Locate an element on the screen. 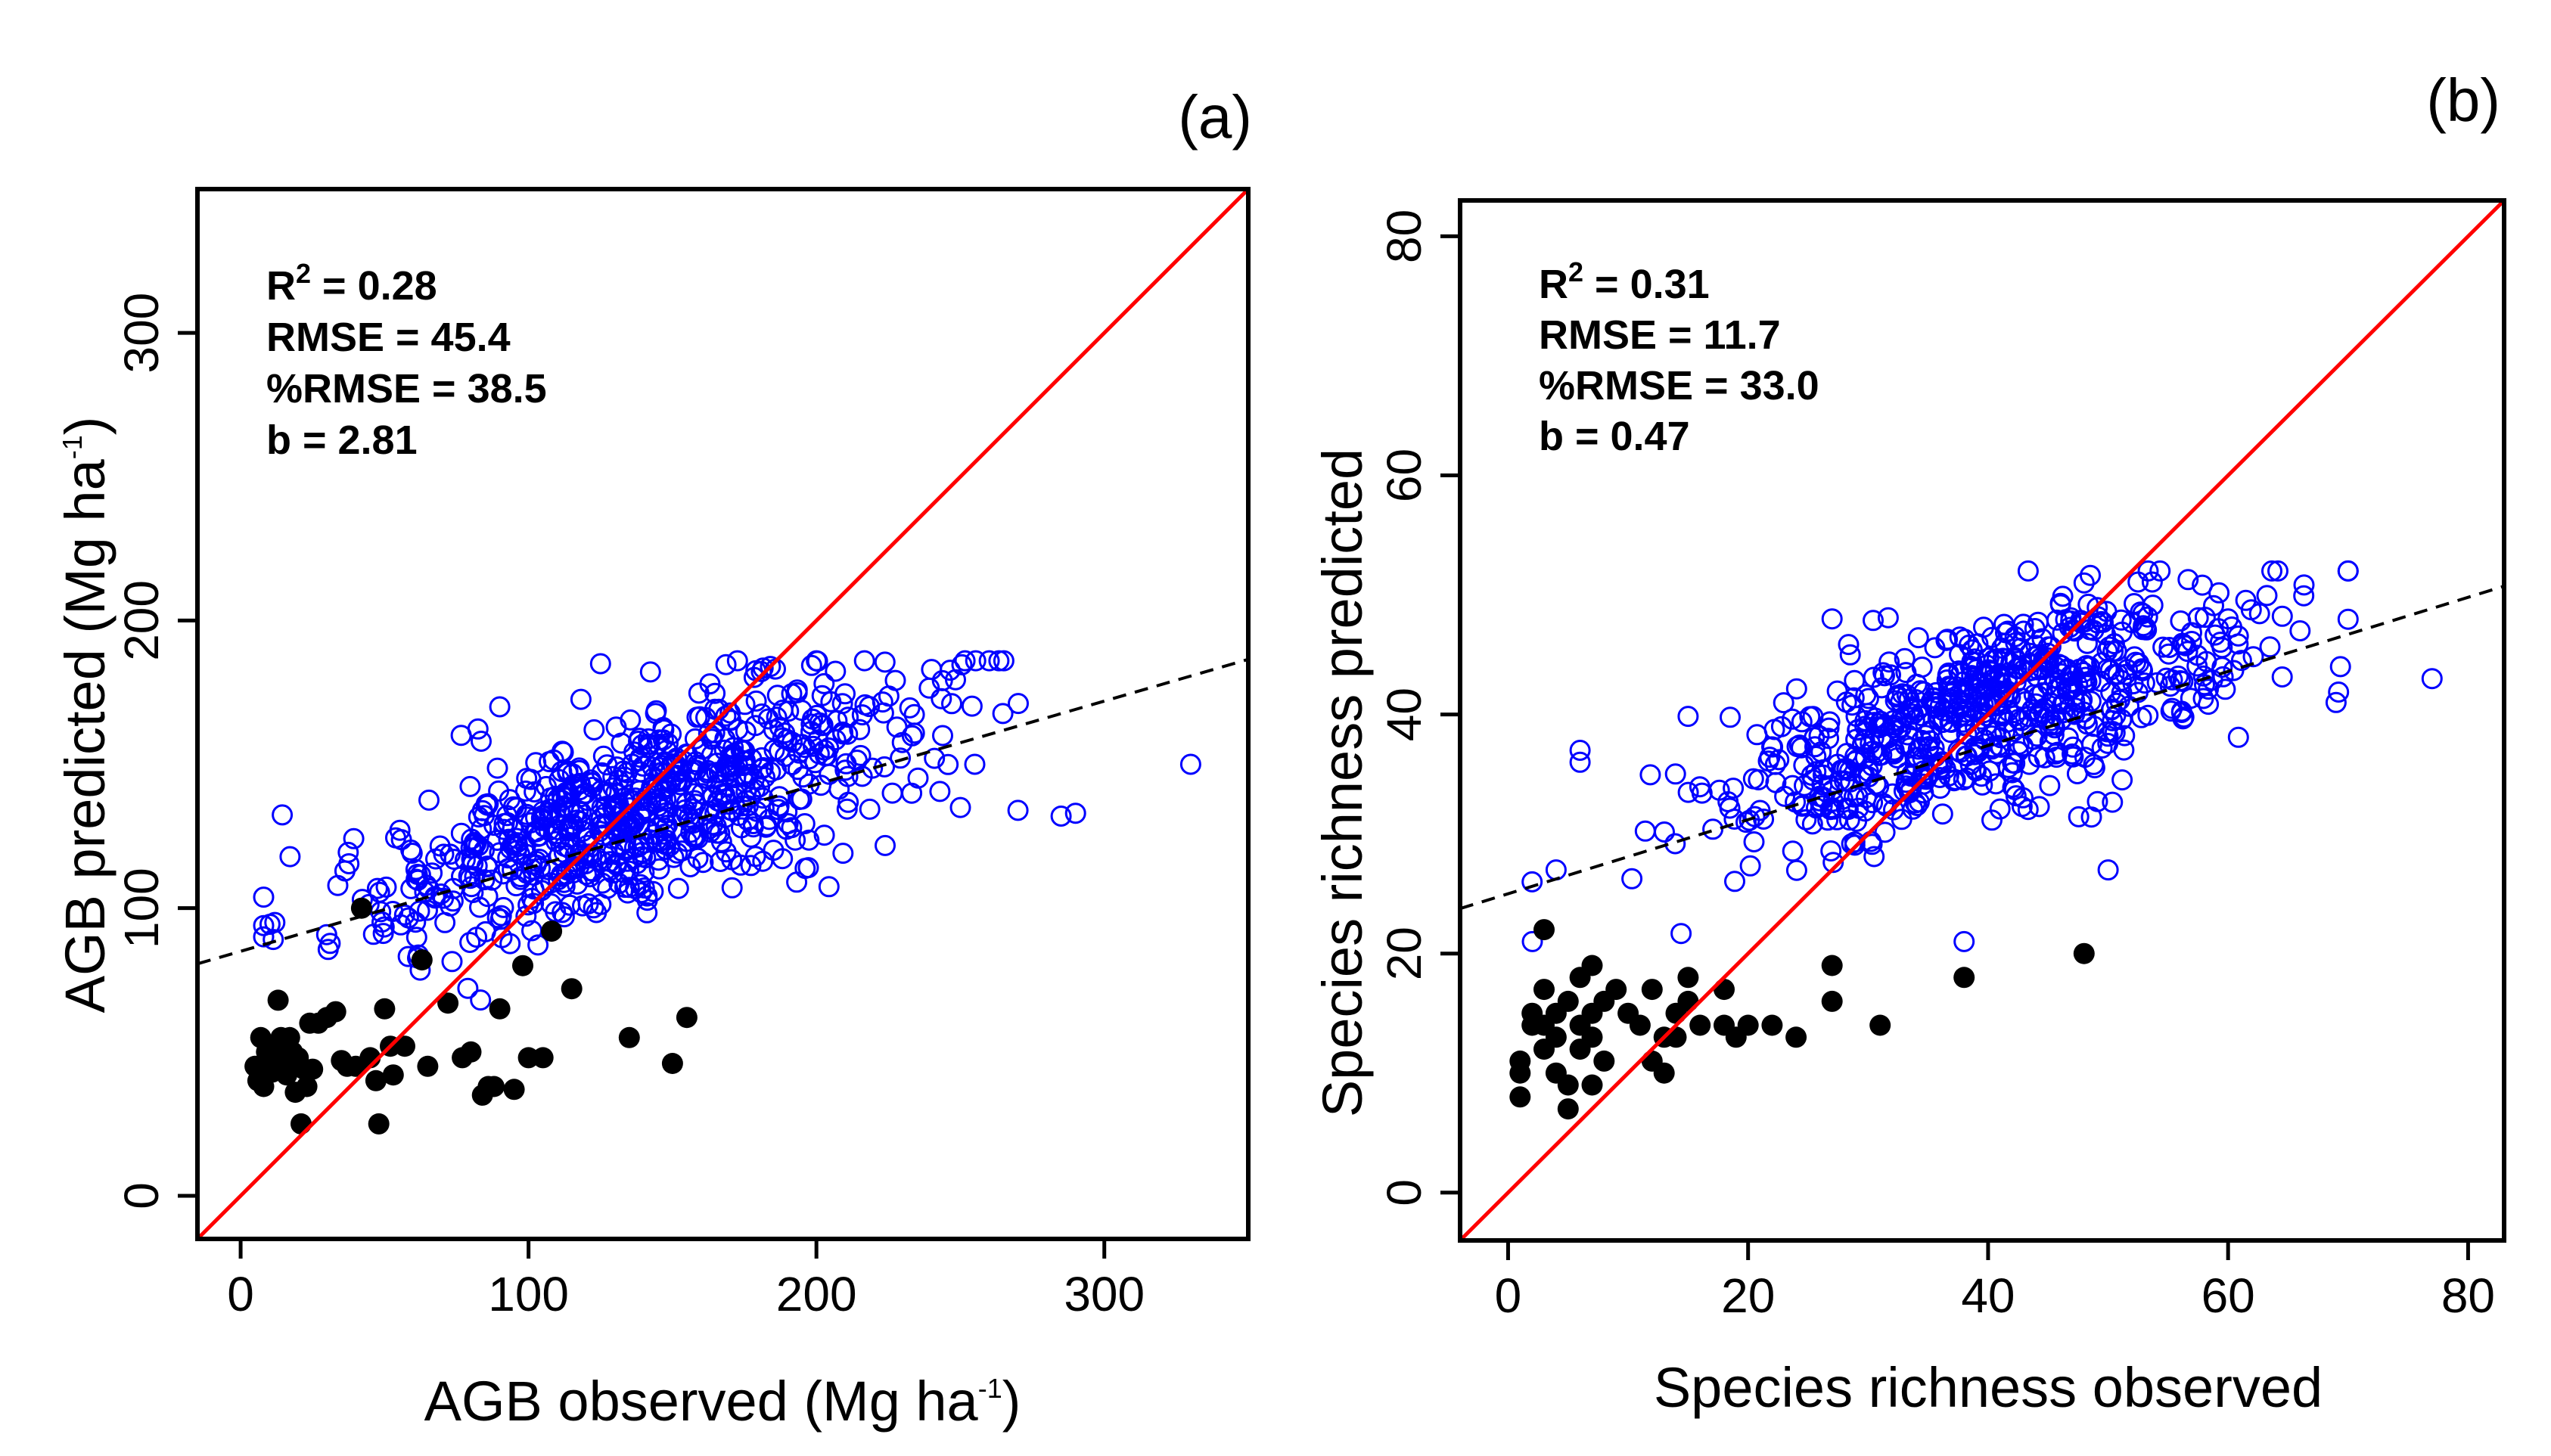 This screenshot has width=2551, height=1456. panel-a-prmse: %RMSE = 38.5 is located at coordinates (407, 388).